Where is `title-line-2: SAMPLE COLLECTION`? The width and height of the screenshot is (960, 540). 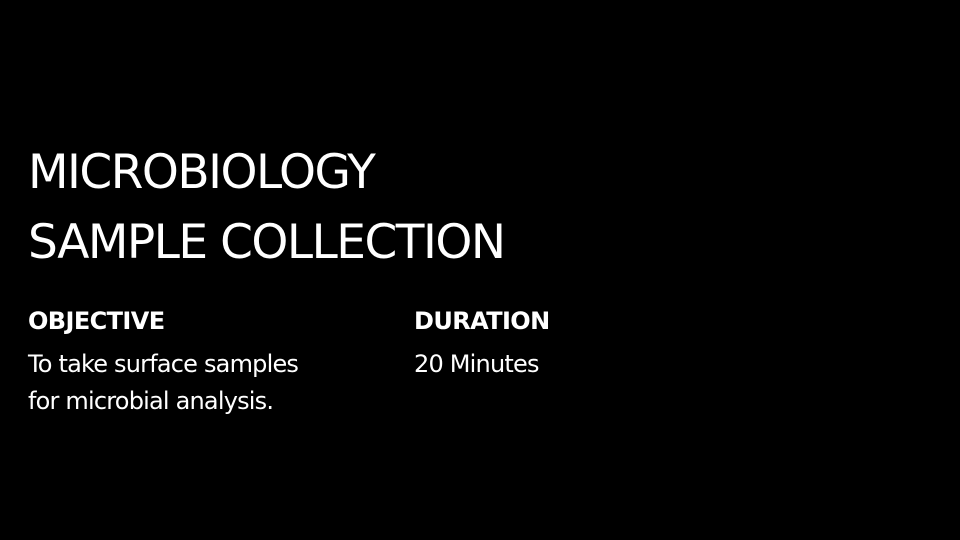
title-line-2: SAMPLE COLLECTION is located at coordinates (267, 242).